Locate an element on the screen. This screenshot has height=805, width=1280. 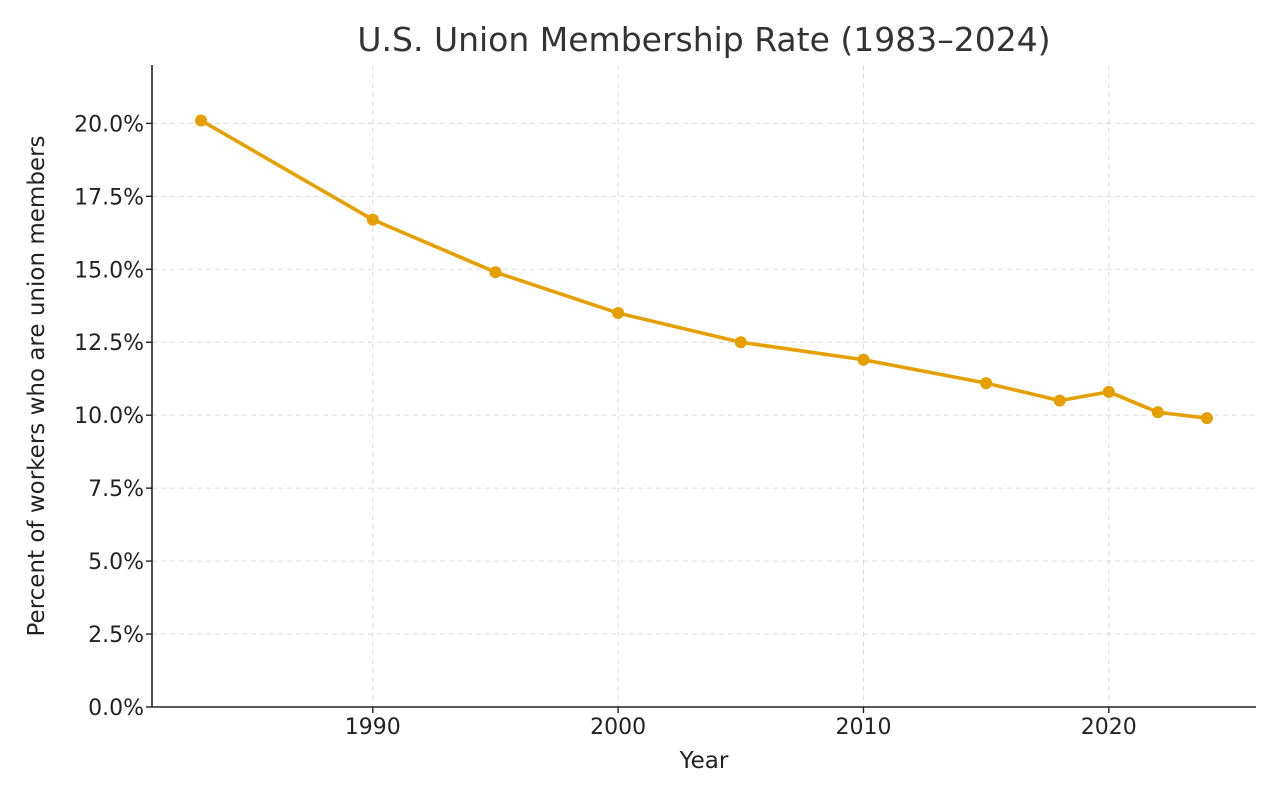
chart-title: U.S. Union Membership Rate (1983–2024) is located at coordinates (703, 39).